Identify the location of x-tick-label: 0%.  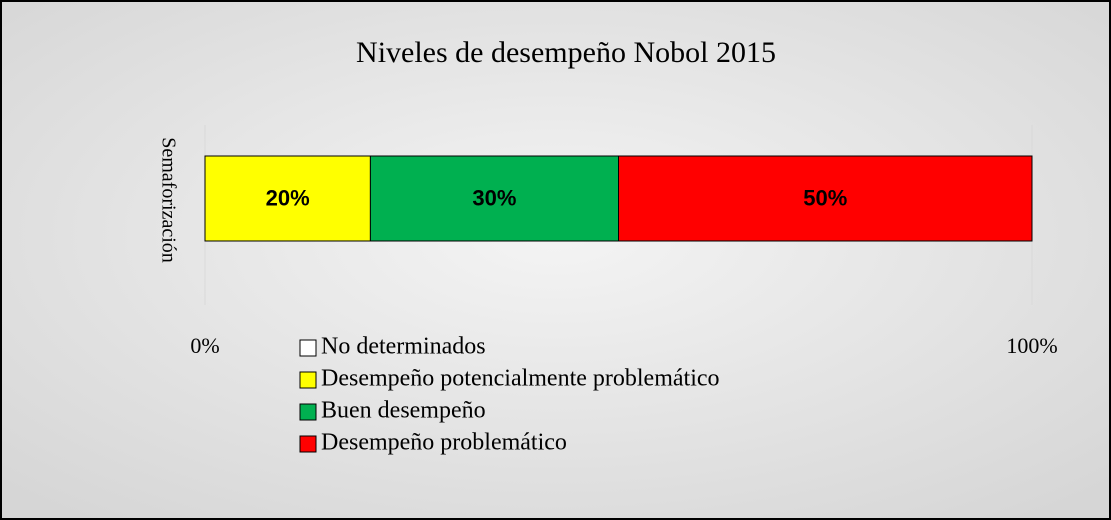
(204, 345).